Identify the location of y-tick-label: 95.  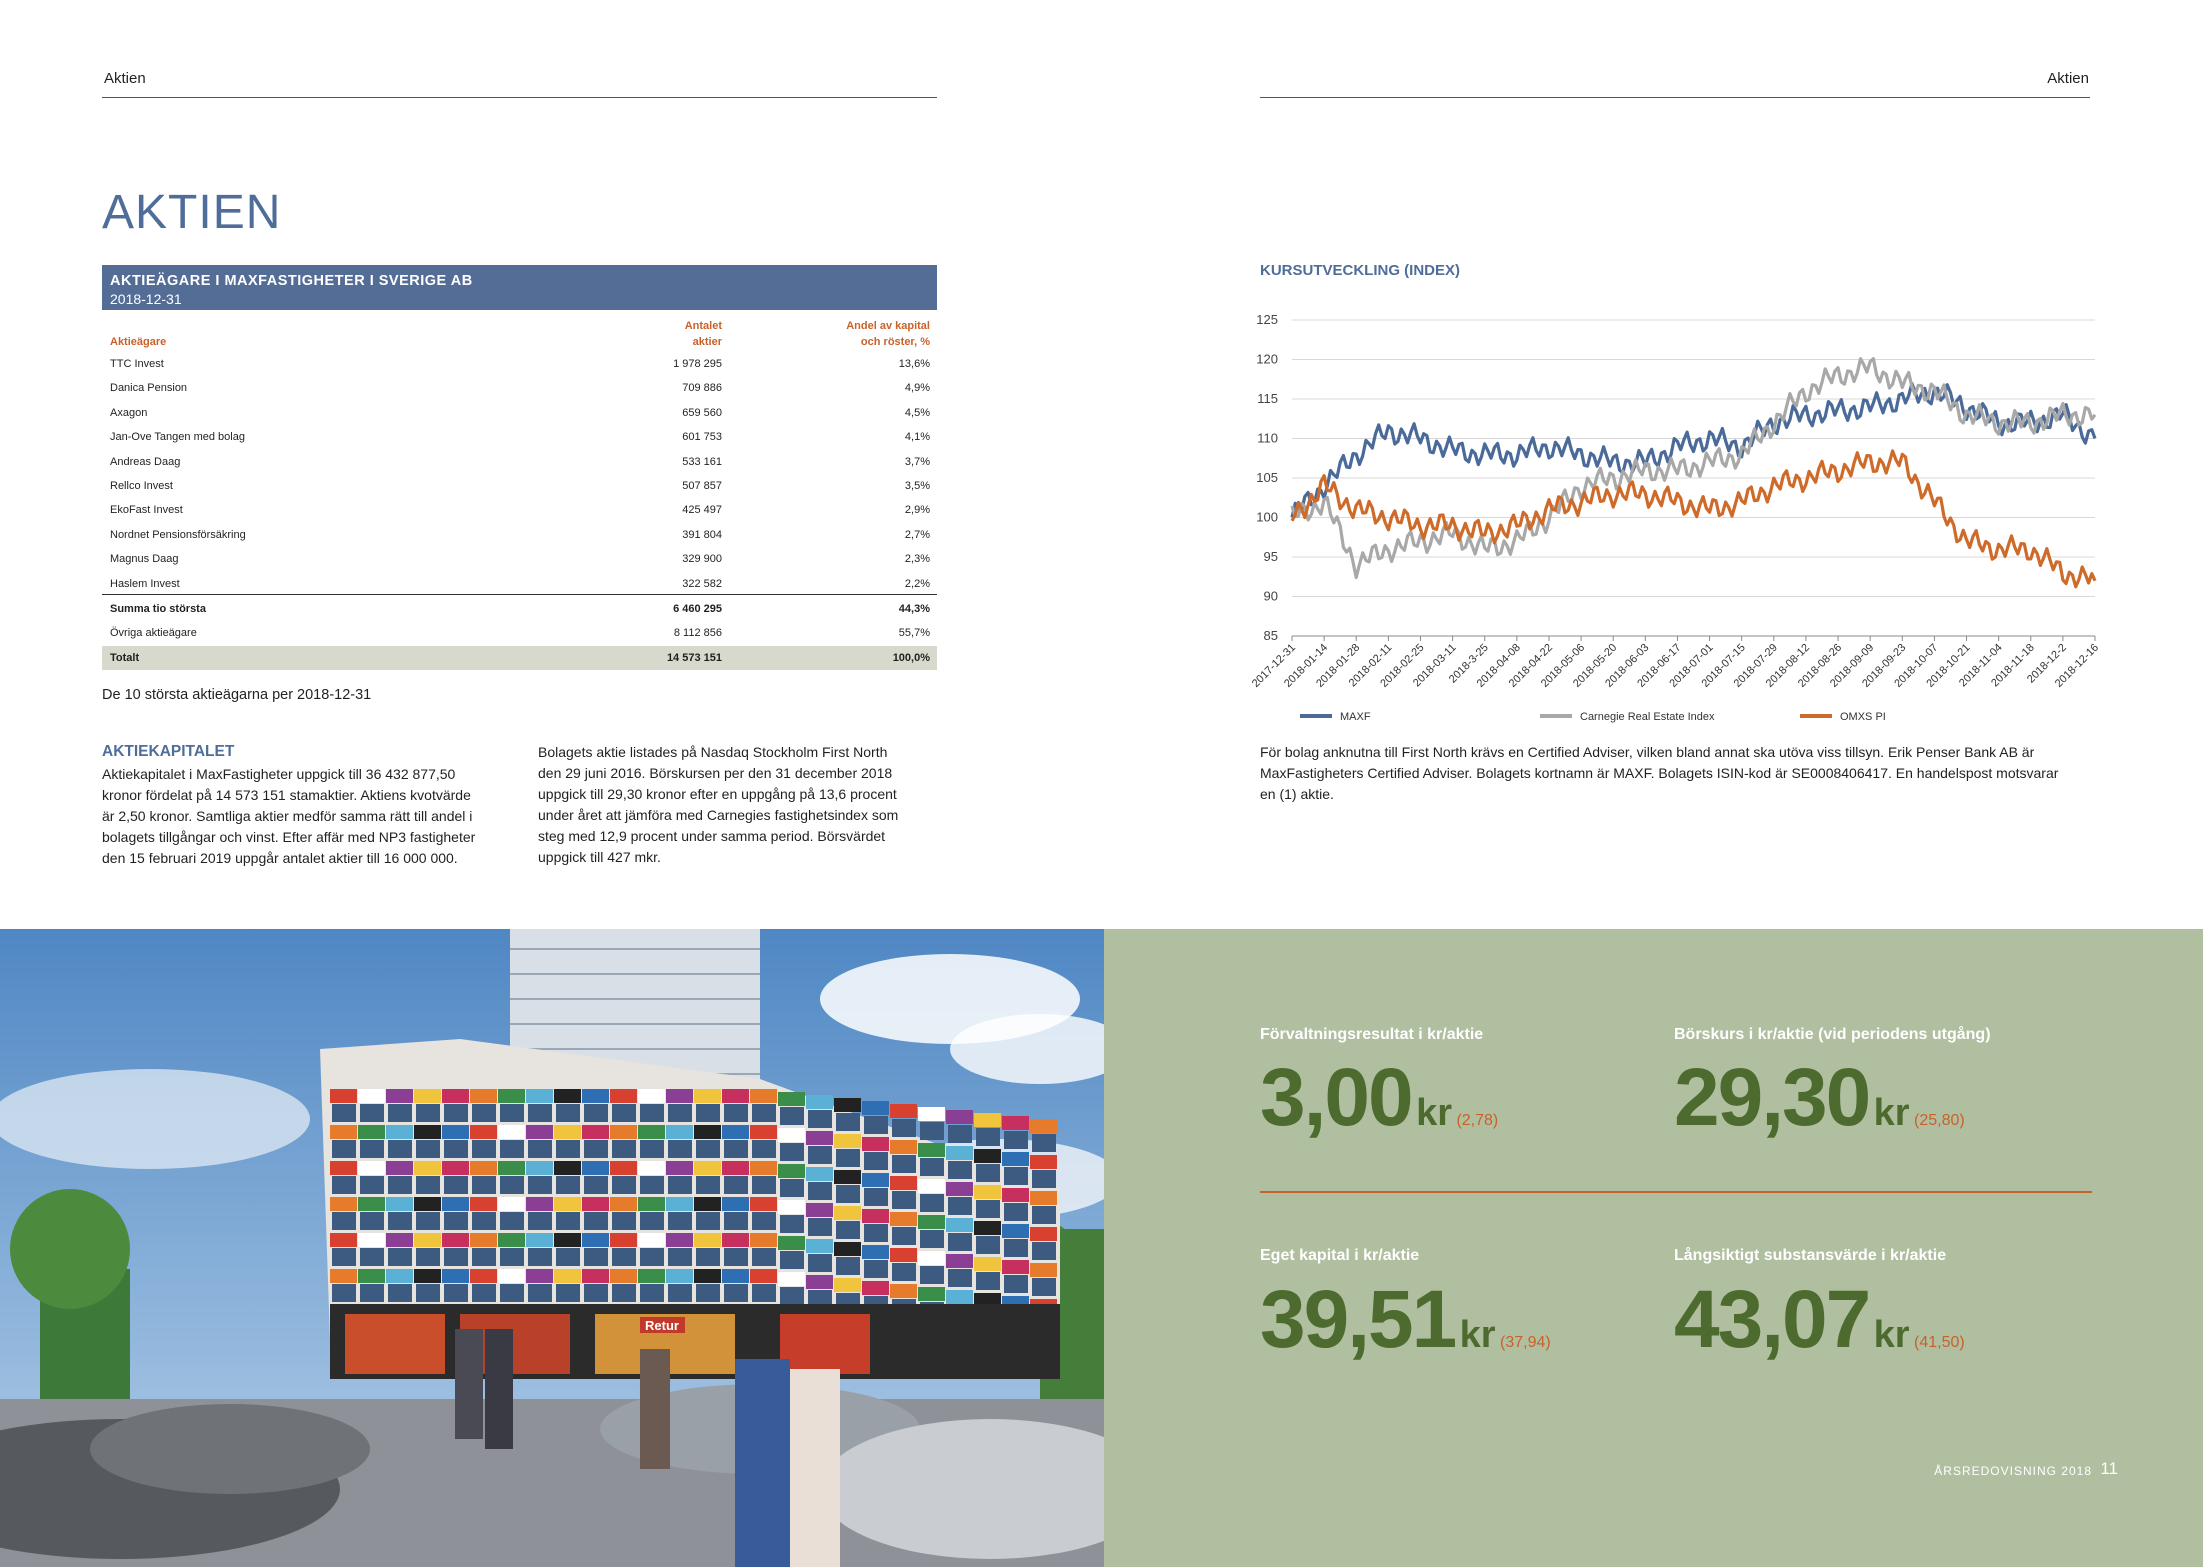
(1271, 556).